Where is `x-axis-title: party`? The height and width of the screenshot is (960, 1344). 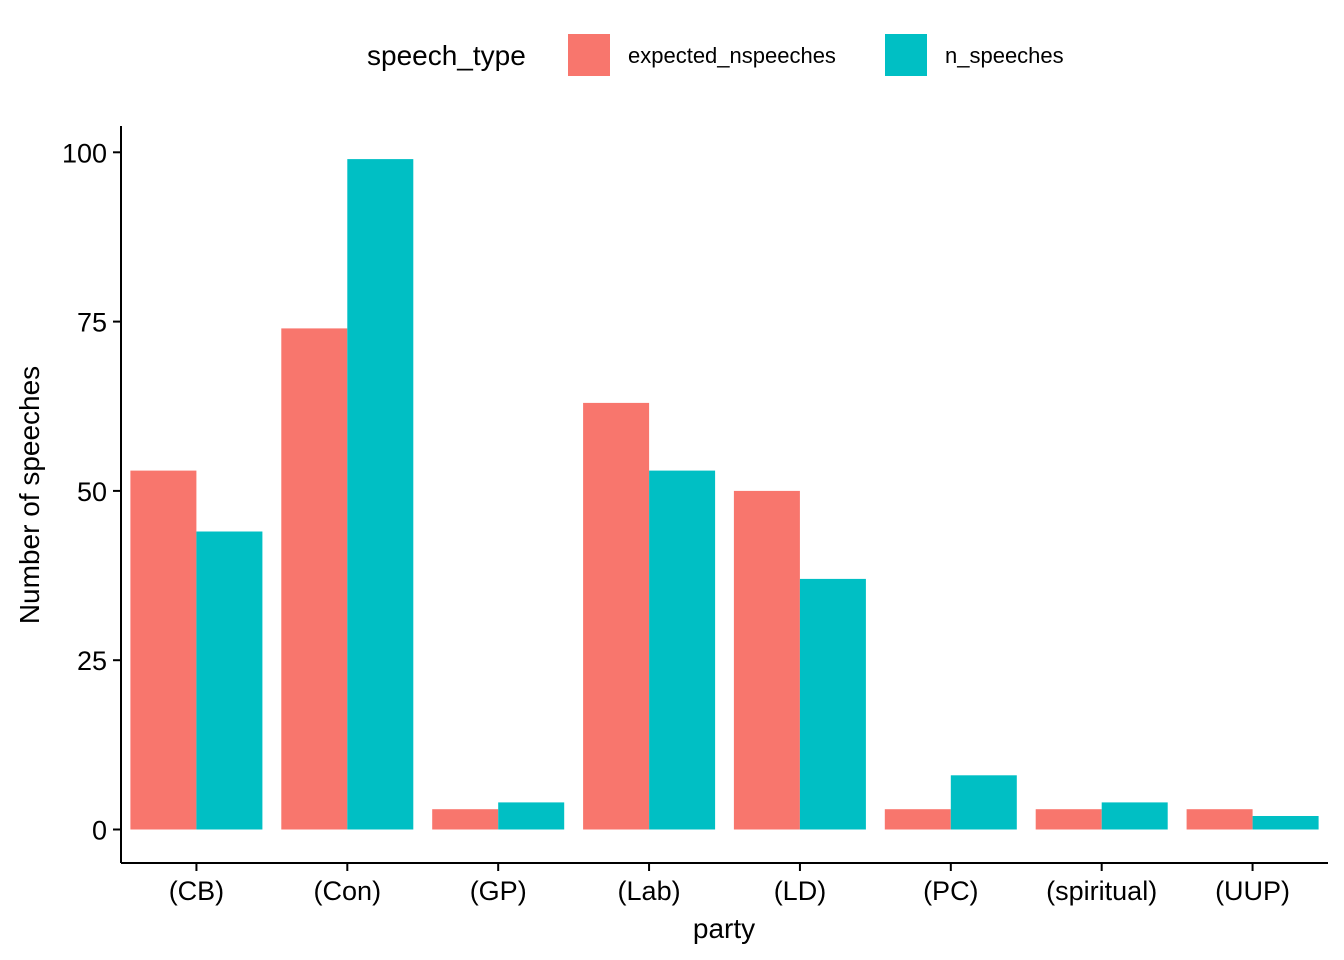 x-axis-title: party is located at coordinates (724, 928).